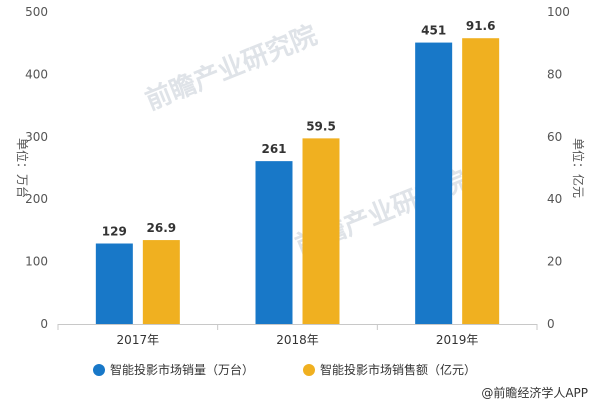 This screenshot has width=593, height=404. I want to click on legend: 智能投影市场销量（万台） 智能投影市场销售额（亿元）, so click(284, 369).